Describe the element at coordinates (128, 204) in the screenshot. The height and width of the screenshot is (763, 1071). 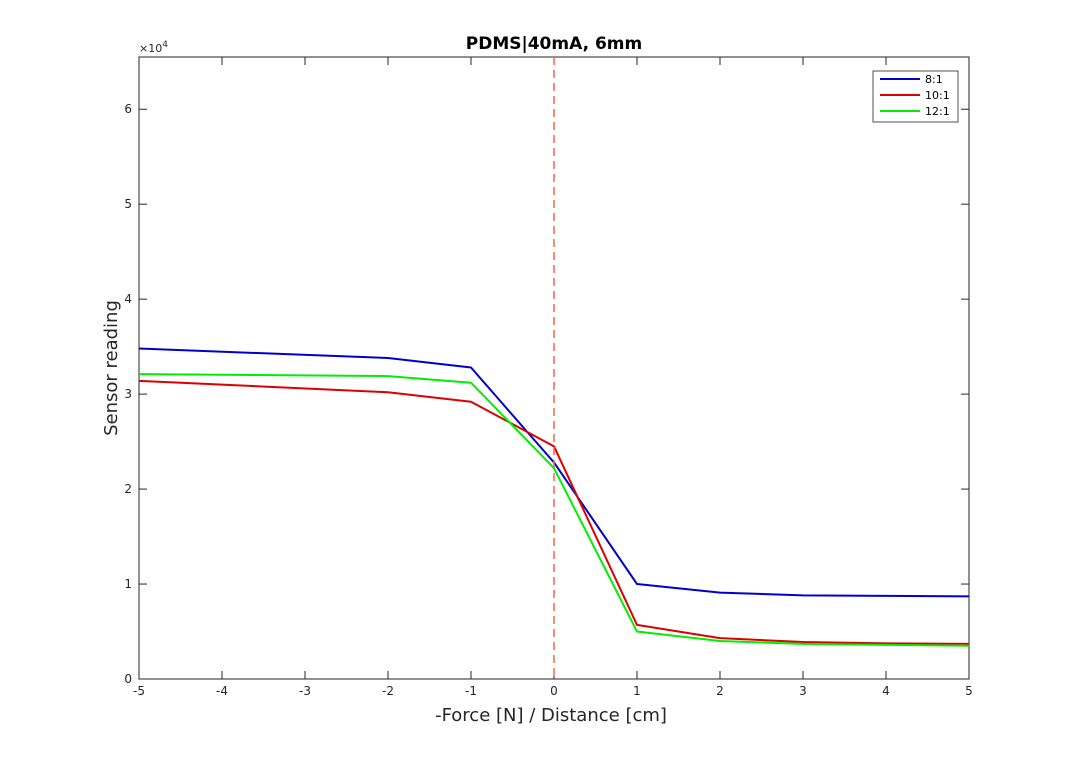
I see `y-tick-label: 5` at that location.